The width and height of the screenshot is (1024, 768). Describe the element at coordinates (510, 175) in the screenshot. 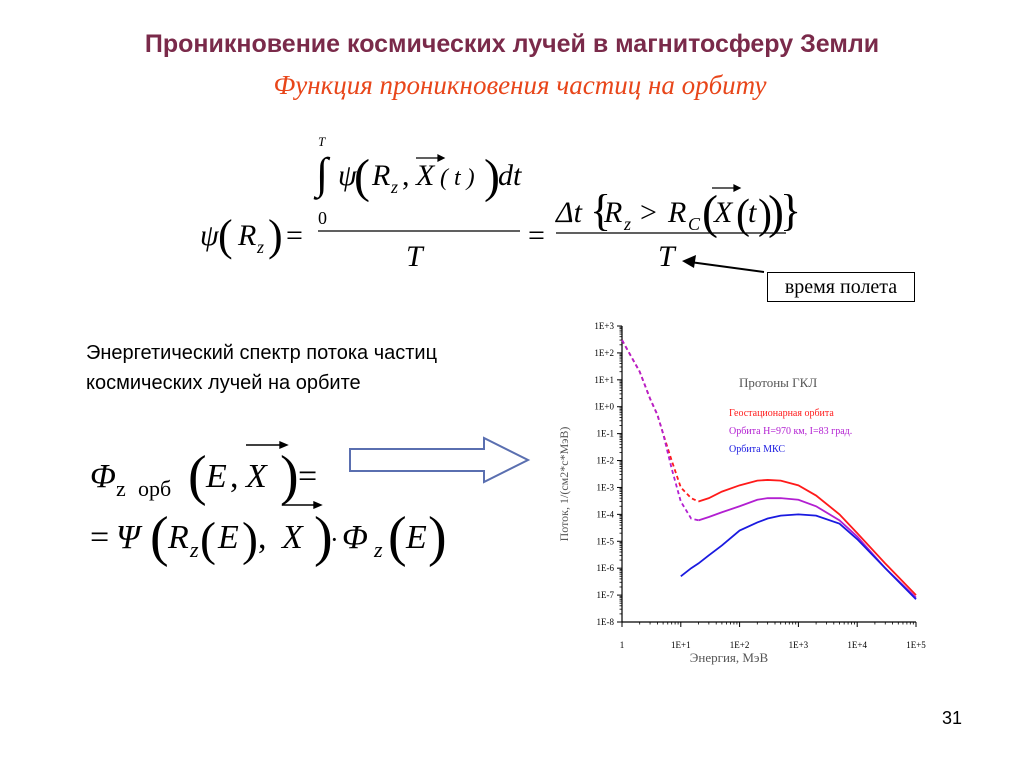

I see `integrand-dt: dt` at that location.